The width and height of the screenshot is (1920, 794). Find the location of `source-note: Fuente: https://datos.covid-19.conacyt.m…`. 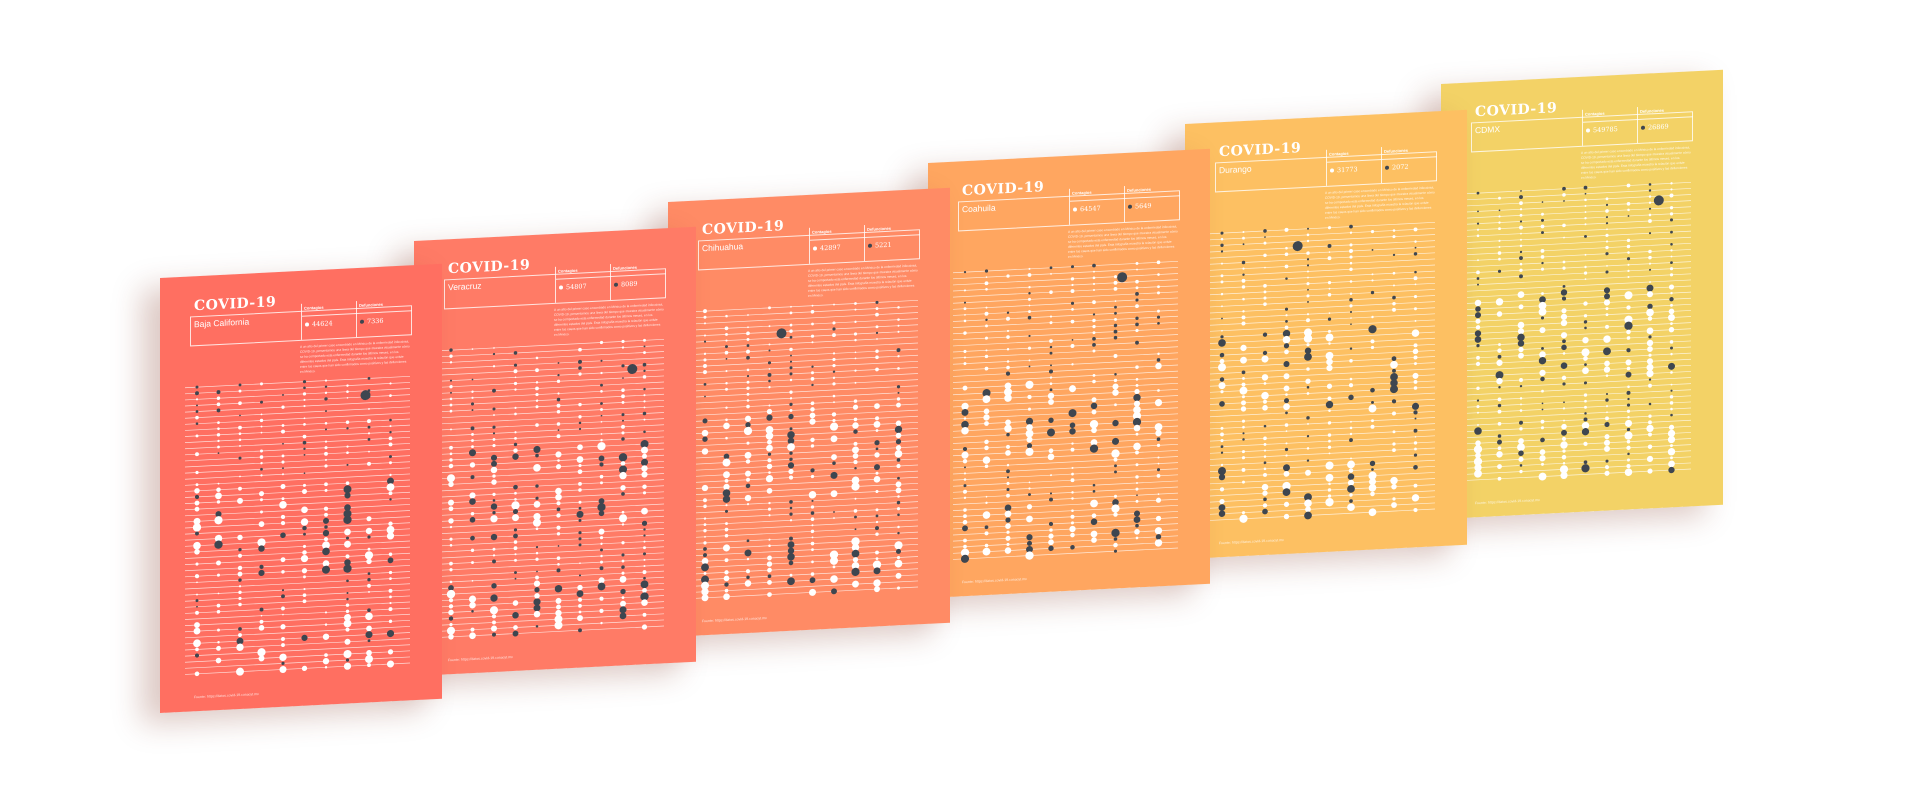

source-note: Fuente: https://datos.covid-19.conacyt.m… is located at coordinates (1507, 501).